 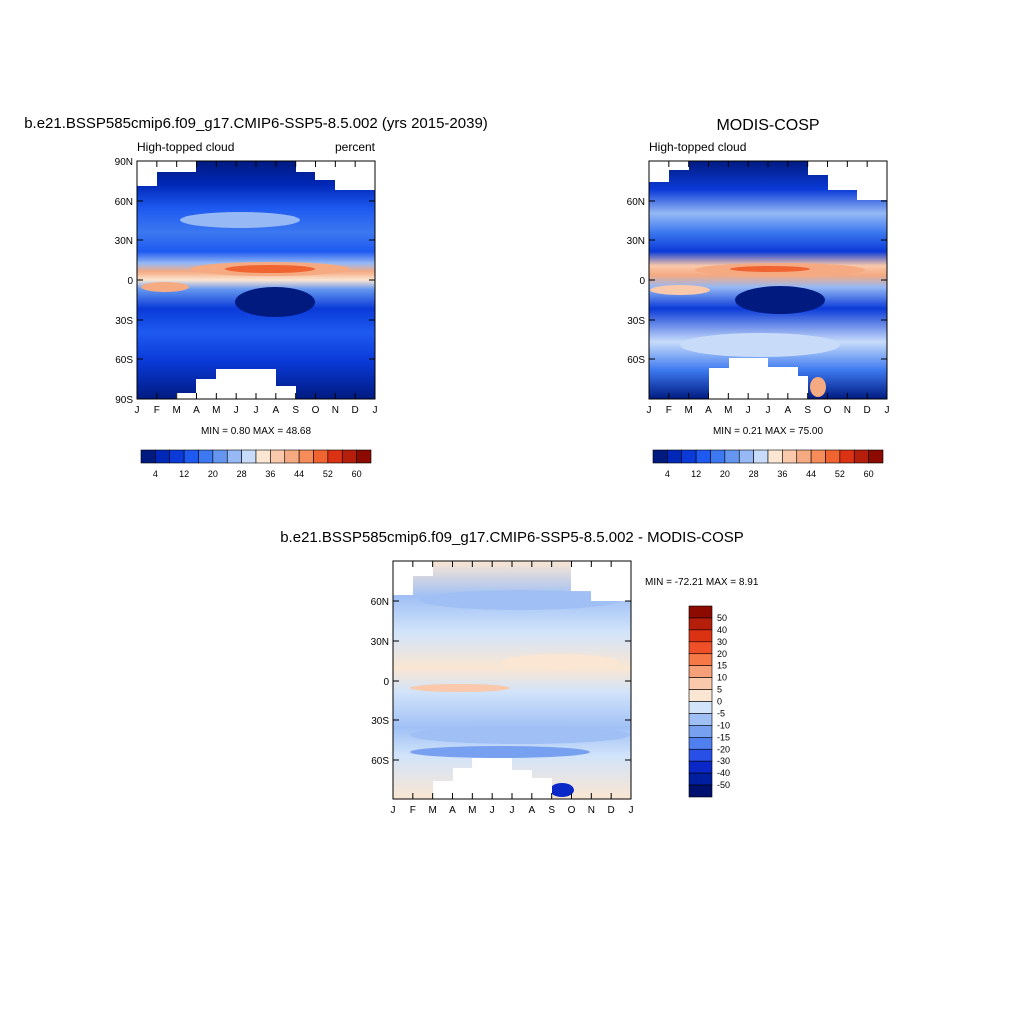 What do you see at coordinates (355, 147) in the screenshot?
I see `panel1-right-label: percent` at bounding box center [355, 147].